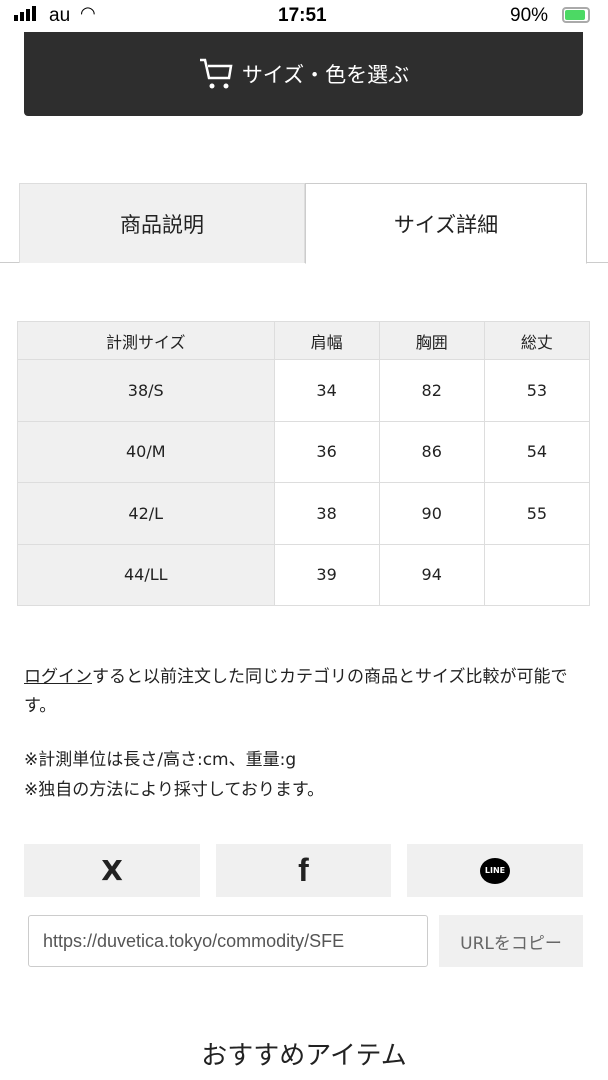 This screenshot has height=1080, width=608. What do you see at coordinates (160, 760) in the screenshot?
I see `unit-note: ※計測単位は長さ/高さ:cm、重量:g` at bounding box center [160, 760].